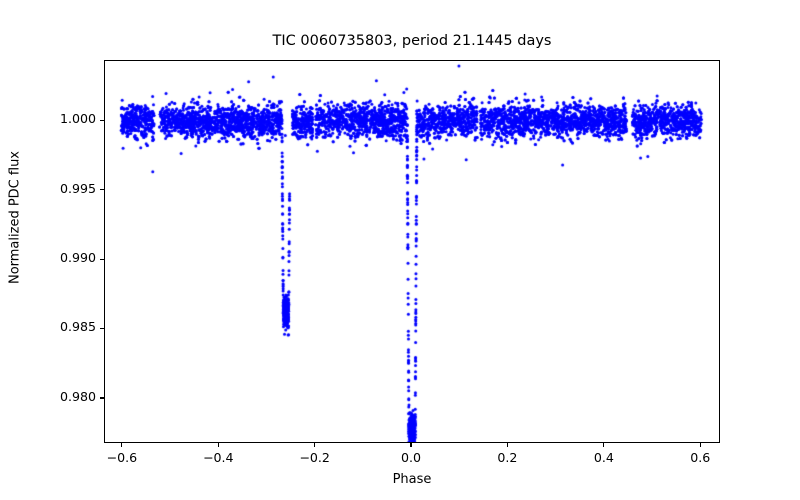  Describe the element at coordinates (700, 457) in the screenshot. I see `x-tick-label: 0.6` at that location.